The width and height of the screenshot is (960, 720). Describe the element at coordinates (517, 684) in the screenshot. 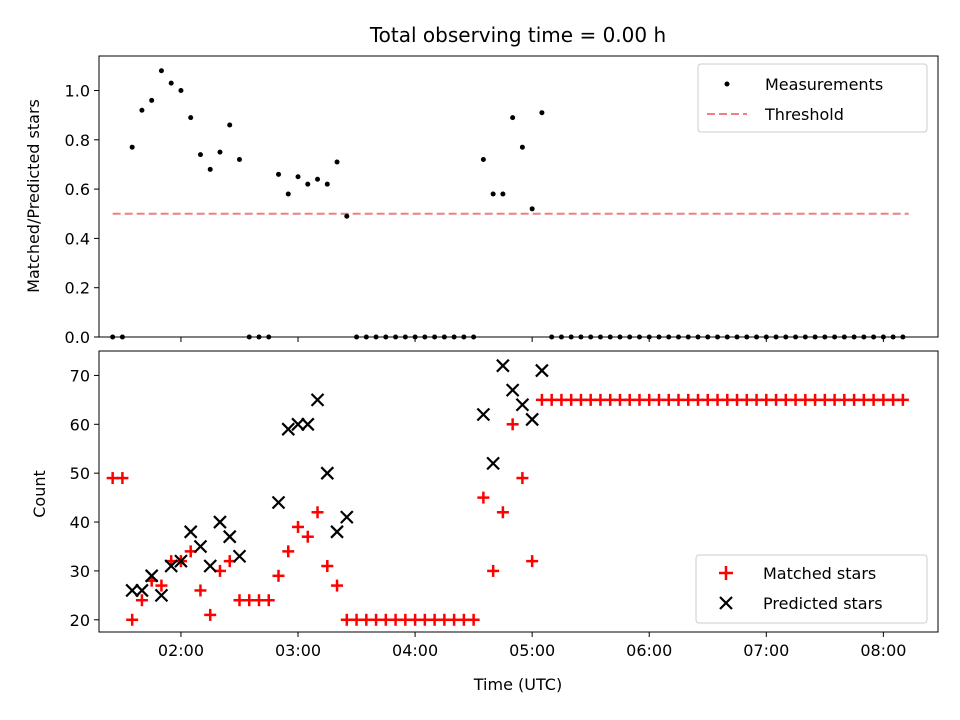

I see `bottom-x-axis-label: Time (UTC)` at that location.